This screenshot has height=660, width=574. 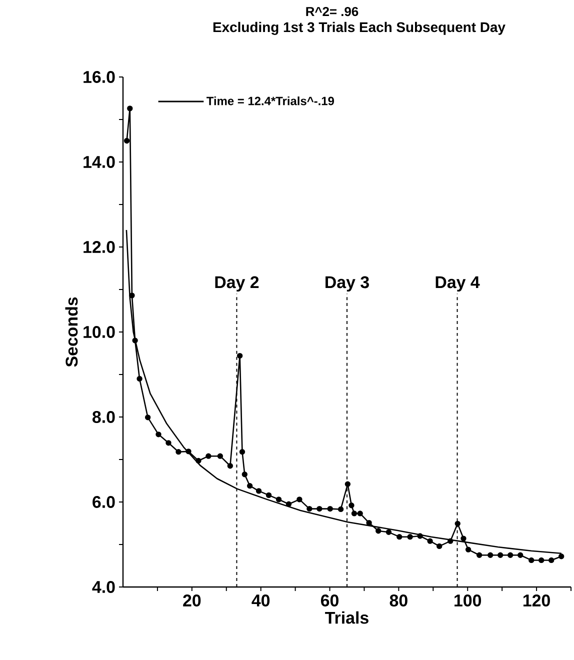 What do you see at coordinates (99, 332) in the screenshot?
I see `y-tick-label: 10.0` at bounding box center [99, 332].